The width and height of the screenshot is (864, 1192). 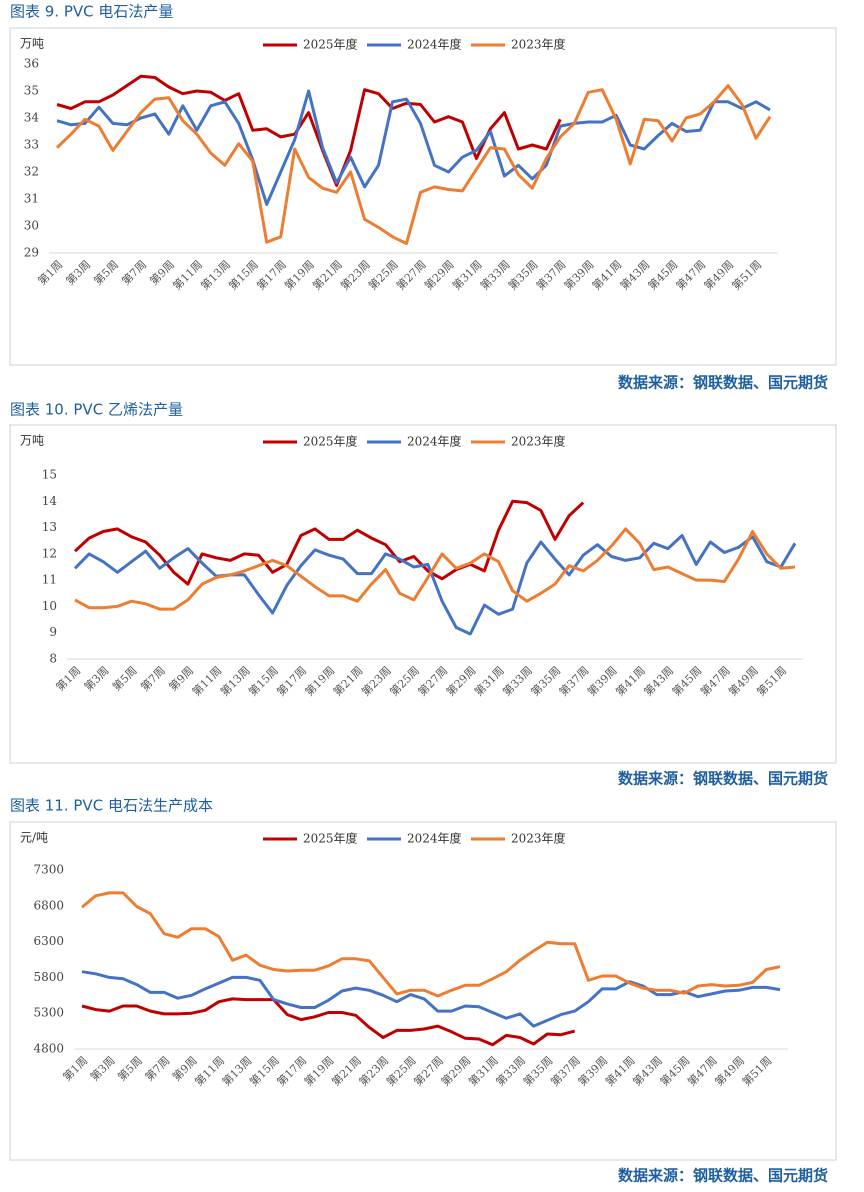 I want to click on y-tick-label: 12, so click(x=49, y=553).